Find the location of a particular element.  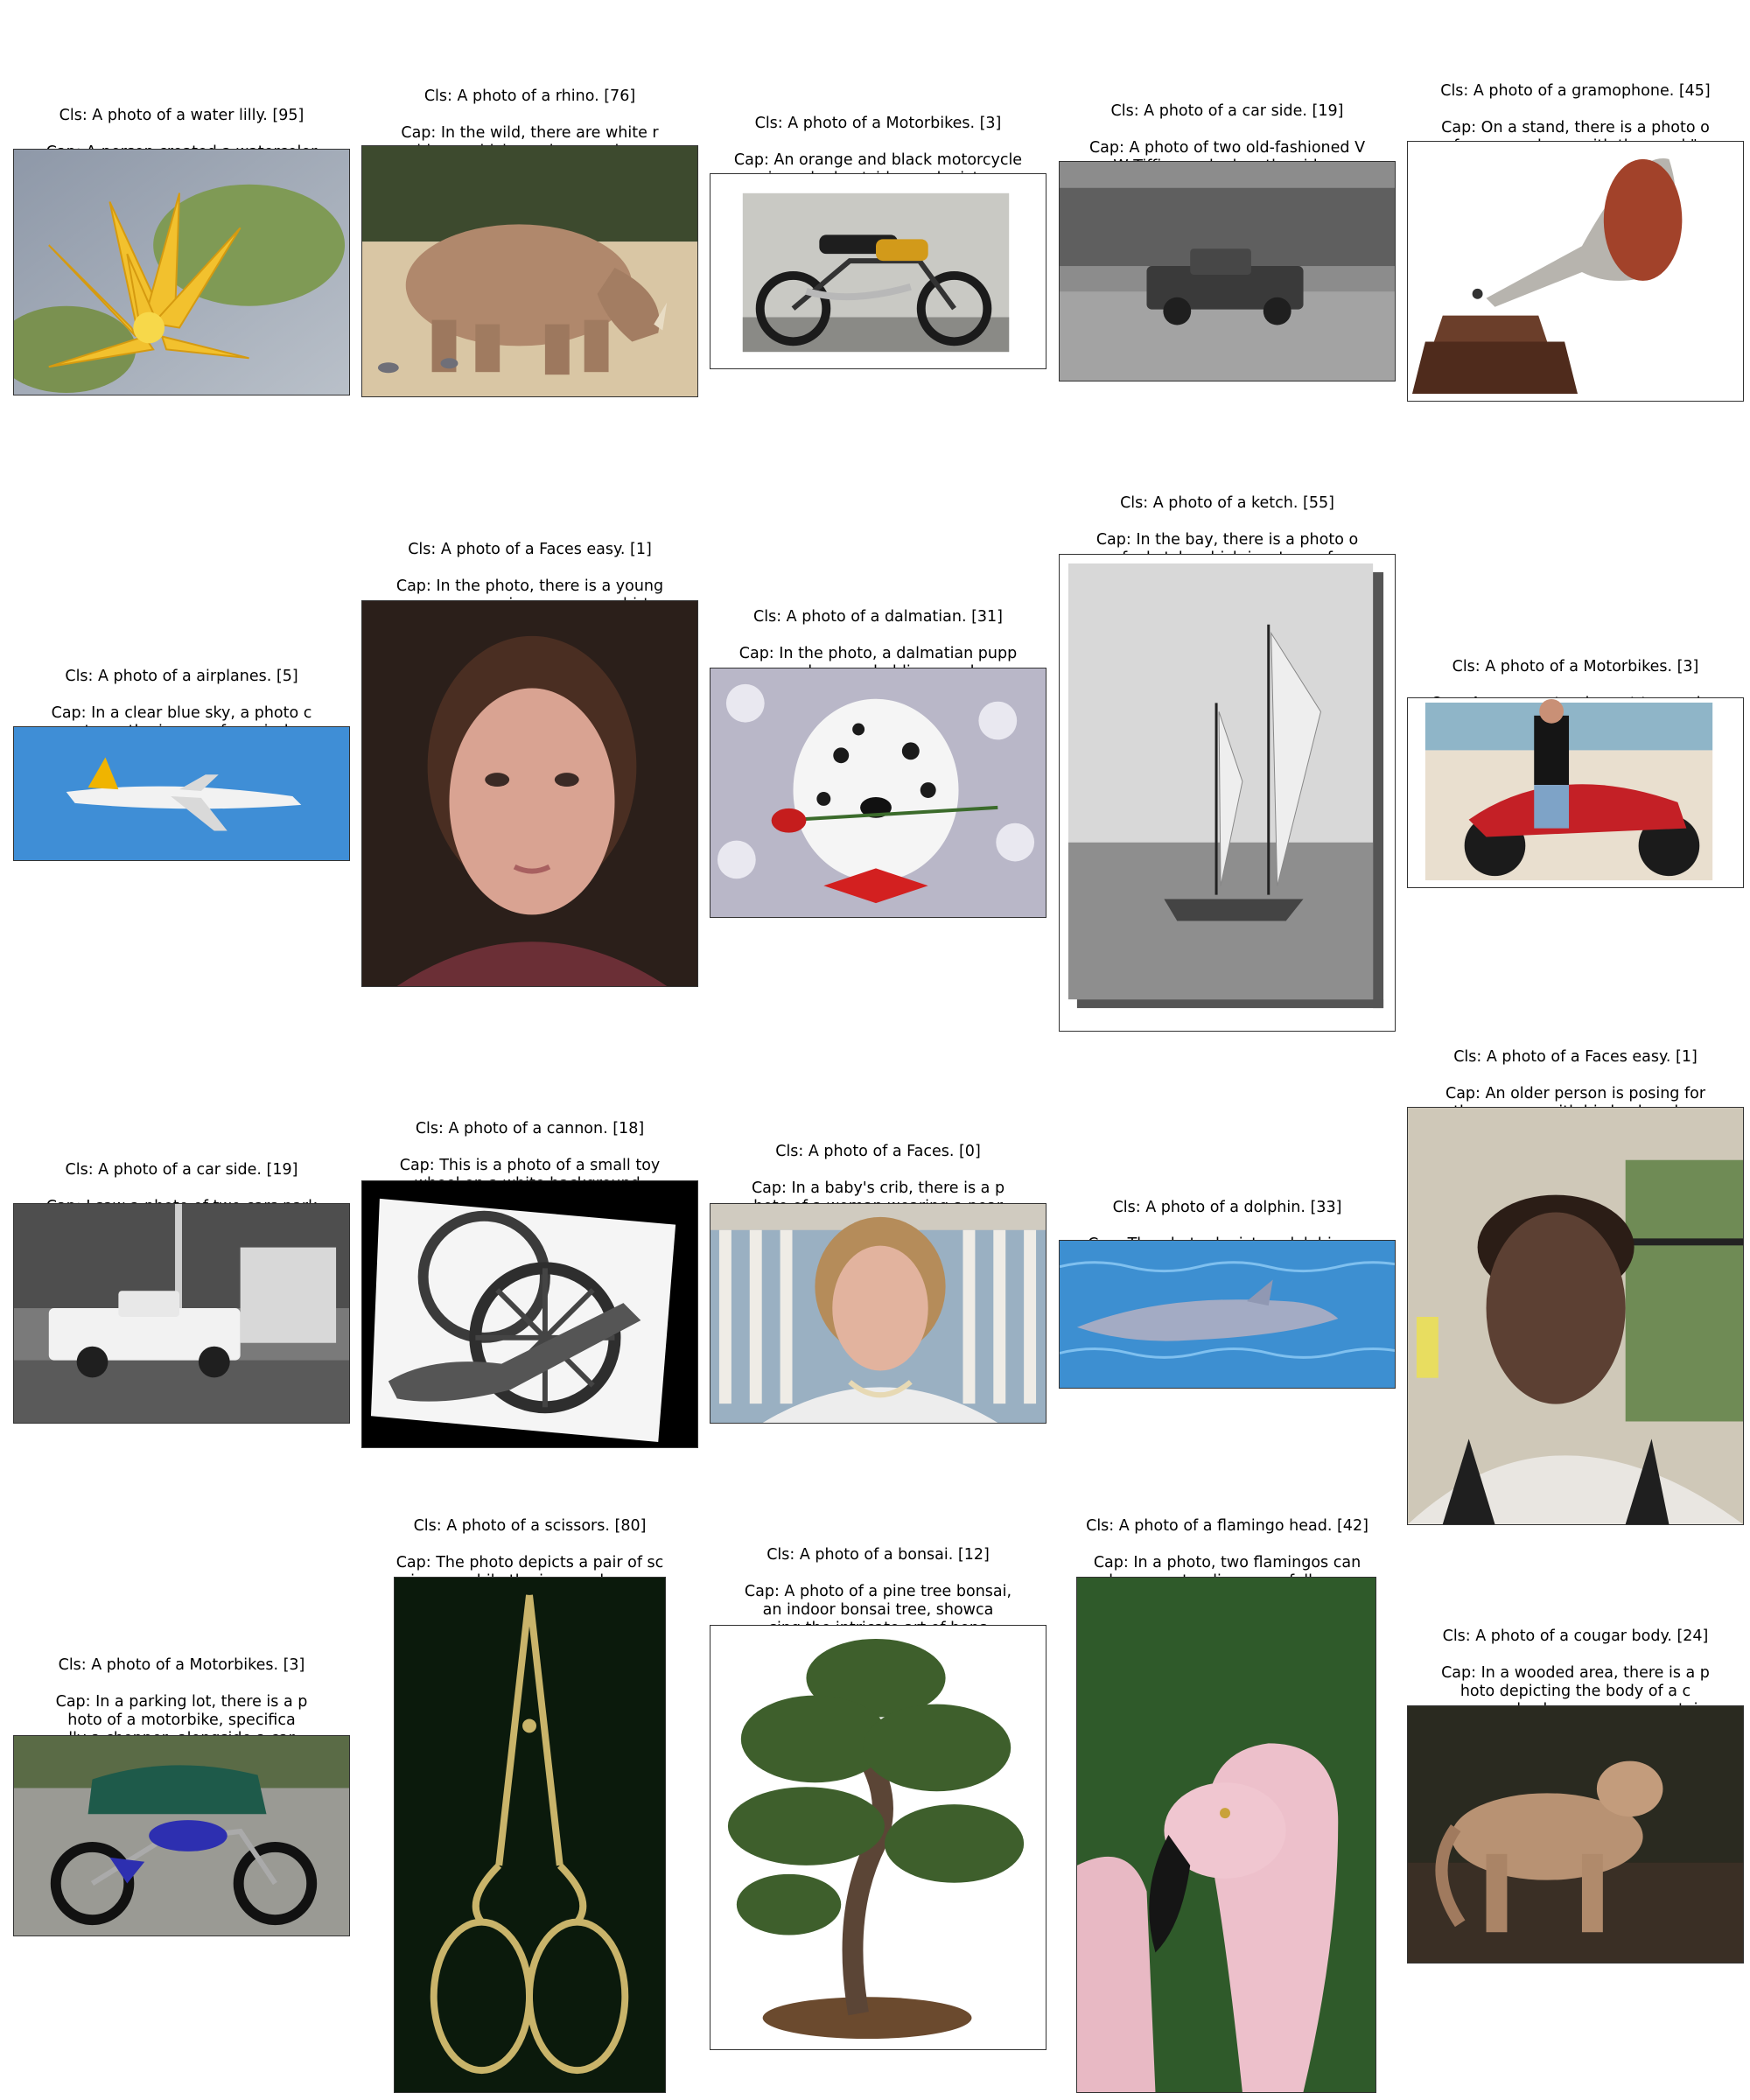

ketch-image is located at coordinates (1227, 793).